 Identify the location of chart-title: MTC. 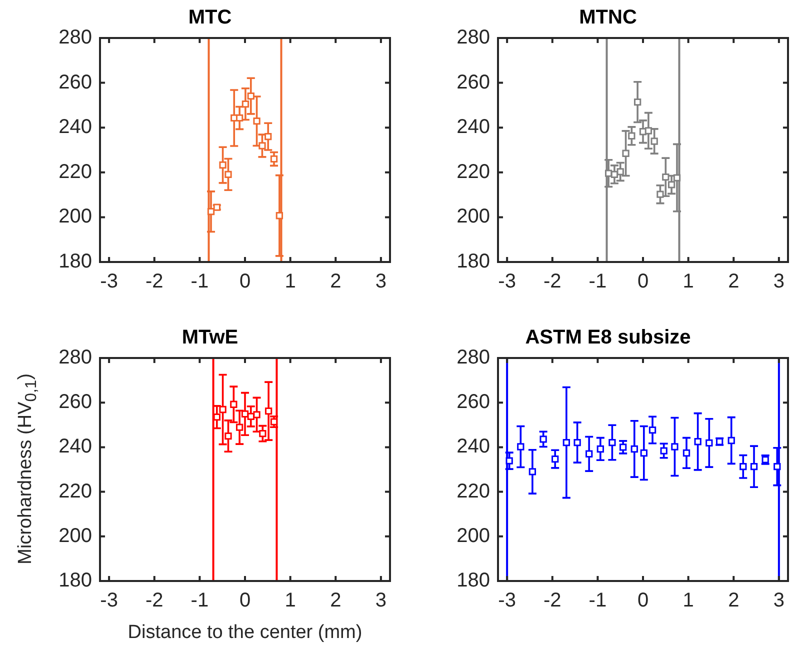
(210, 17).